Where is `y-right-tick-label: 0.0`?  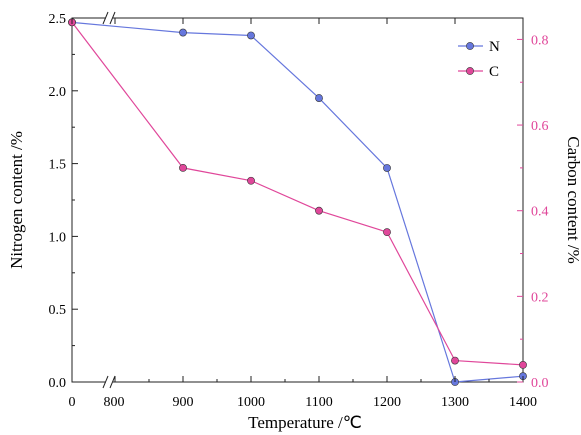
y-right-tick-label: 0.0 is located at coordinates (540, 383).